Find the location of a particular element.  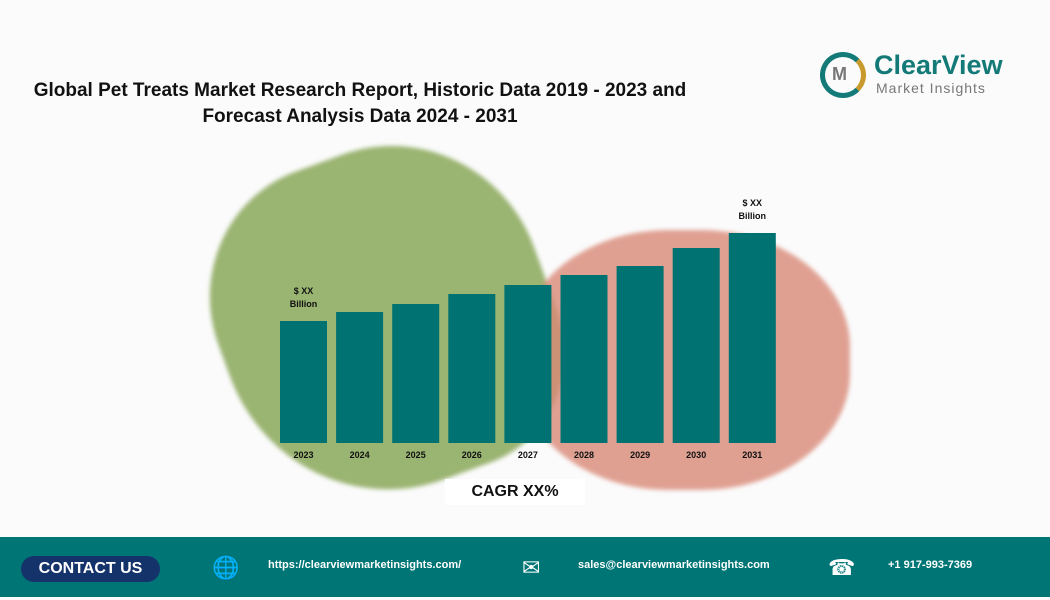

contact-us-button: CONTACT US is located at coordinates (90, 569).